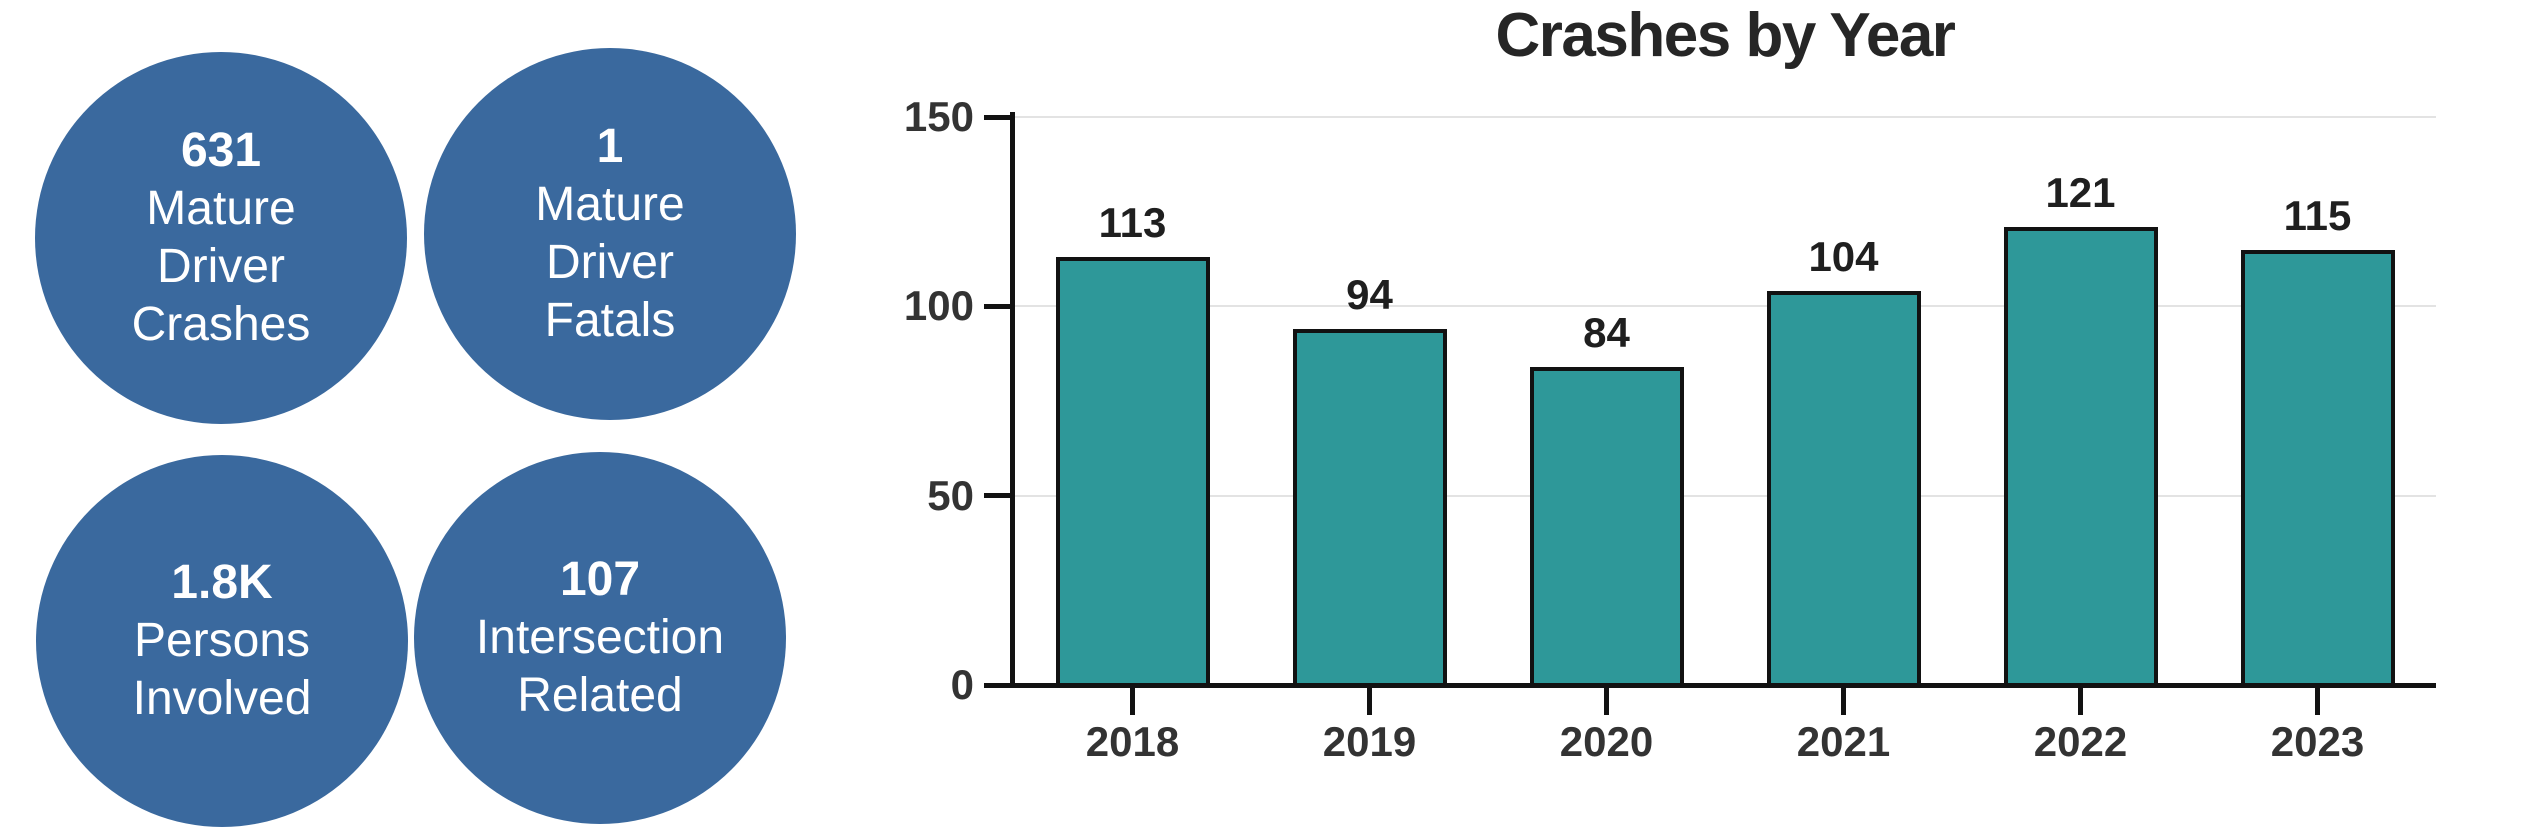 Image resolution: width=2526 pixels, height=832 pixels. Describe the element at coordinates (2317, 215) in the screenshot. I see `bar-value-label-2023: 115` at that location.